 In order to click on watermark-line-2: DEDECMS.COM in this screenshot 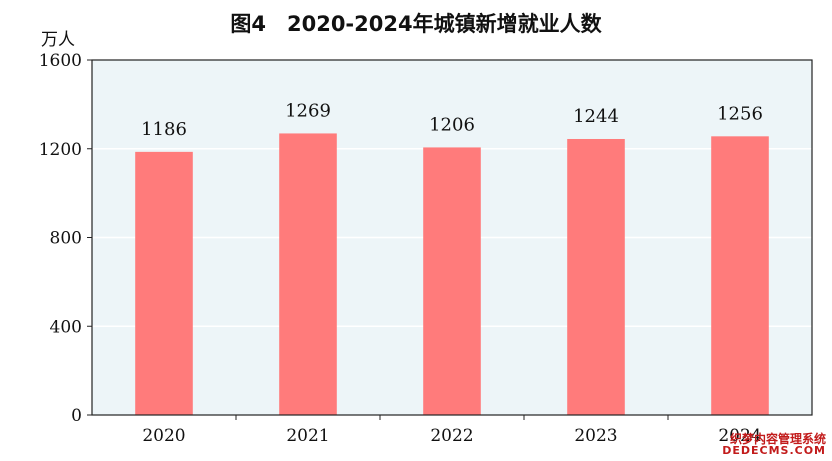, I will do `click(774, 451)`.